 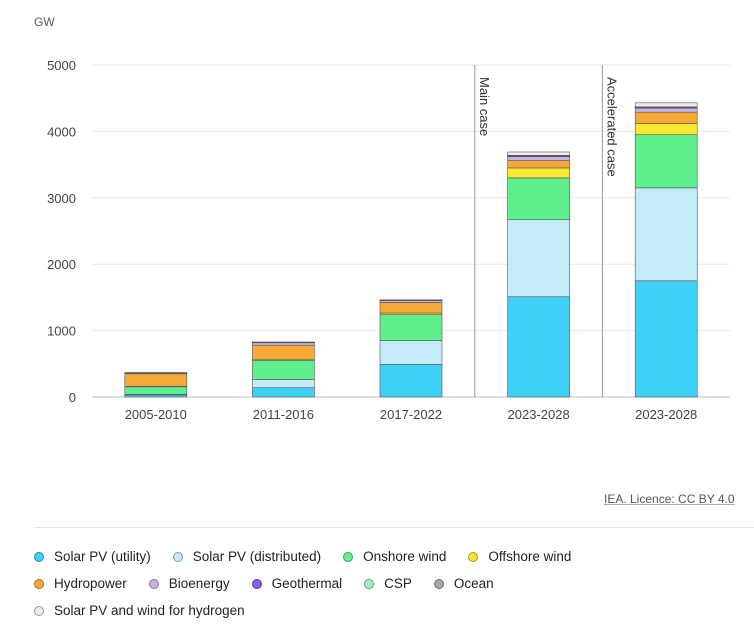 What do you see at coordinates (392, 610) in the screenshot?
I see `legend-row: Solar PV and wind for hydrogen` at bounding box center [392, 610].